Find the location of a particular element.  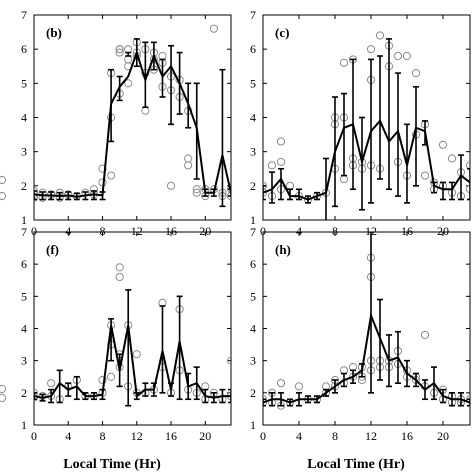

panel-label: (b) is located at coordinates (54, 32).